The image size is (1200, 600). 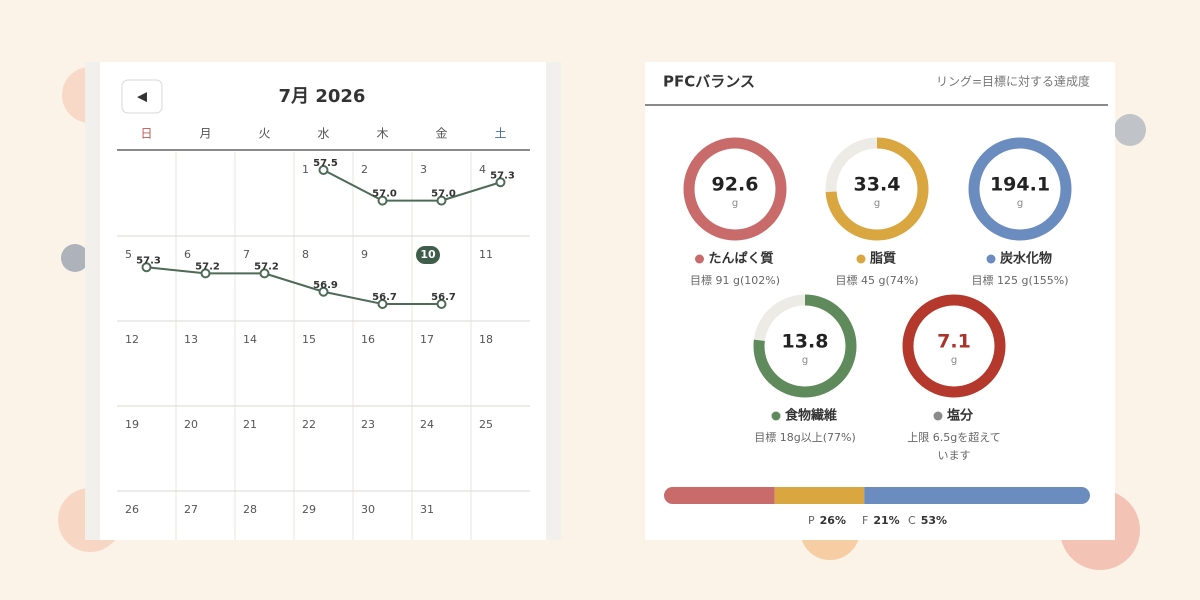 I want to click on weekday-label: 金, so click(x=441, y=134).